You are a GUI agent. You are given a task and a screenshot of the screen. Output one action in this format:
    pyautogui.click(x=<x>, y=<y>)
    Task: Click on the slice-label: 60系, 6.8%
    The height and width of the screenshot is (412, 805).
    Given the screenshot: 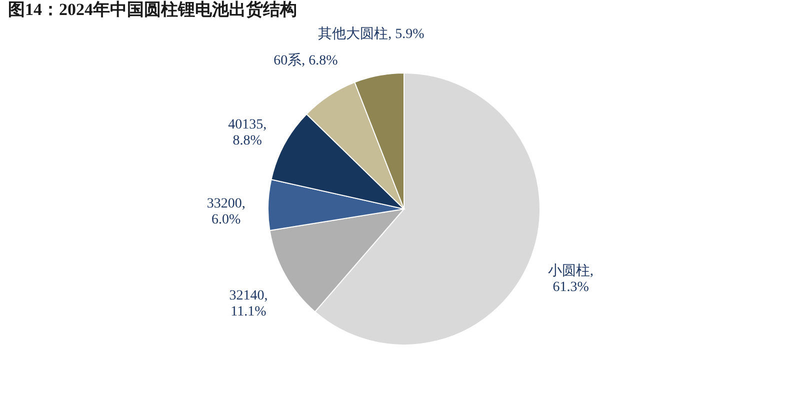 What is the action you would take?
    pyautogui.click(x=306, y=60)
    